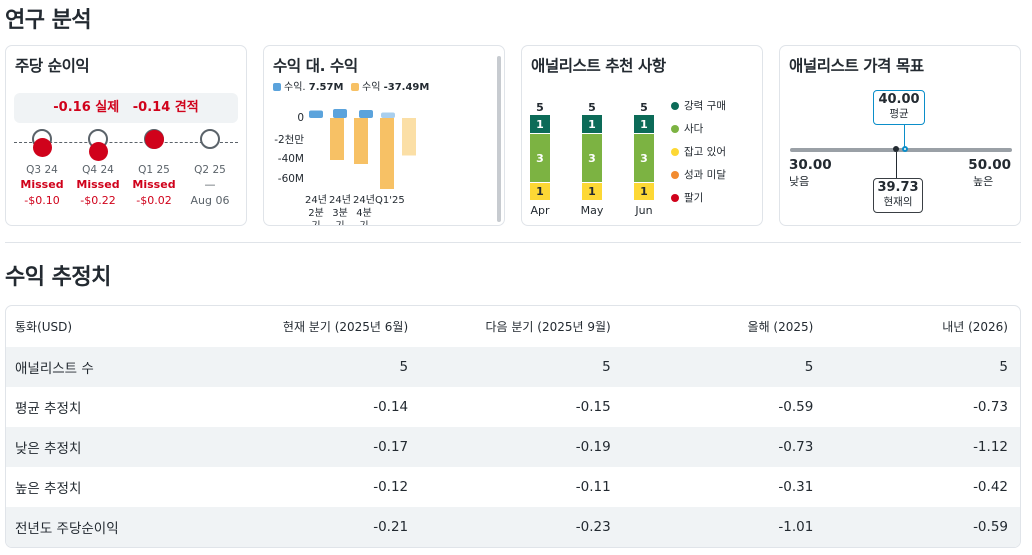  What do you see at coordinates (391, 487) in the screenshot?
I see `table-cell: -0.12` at bounding box center [391, 487].